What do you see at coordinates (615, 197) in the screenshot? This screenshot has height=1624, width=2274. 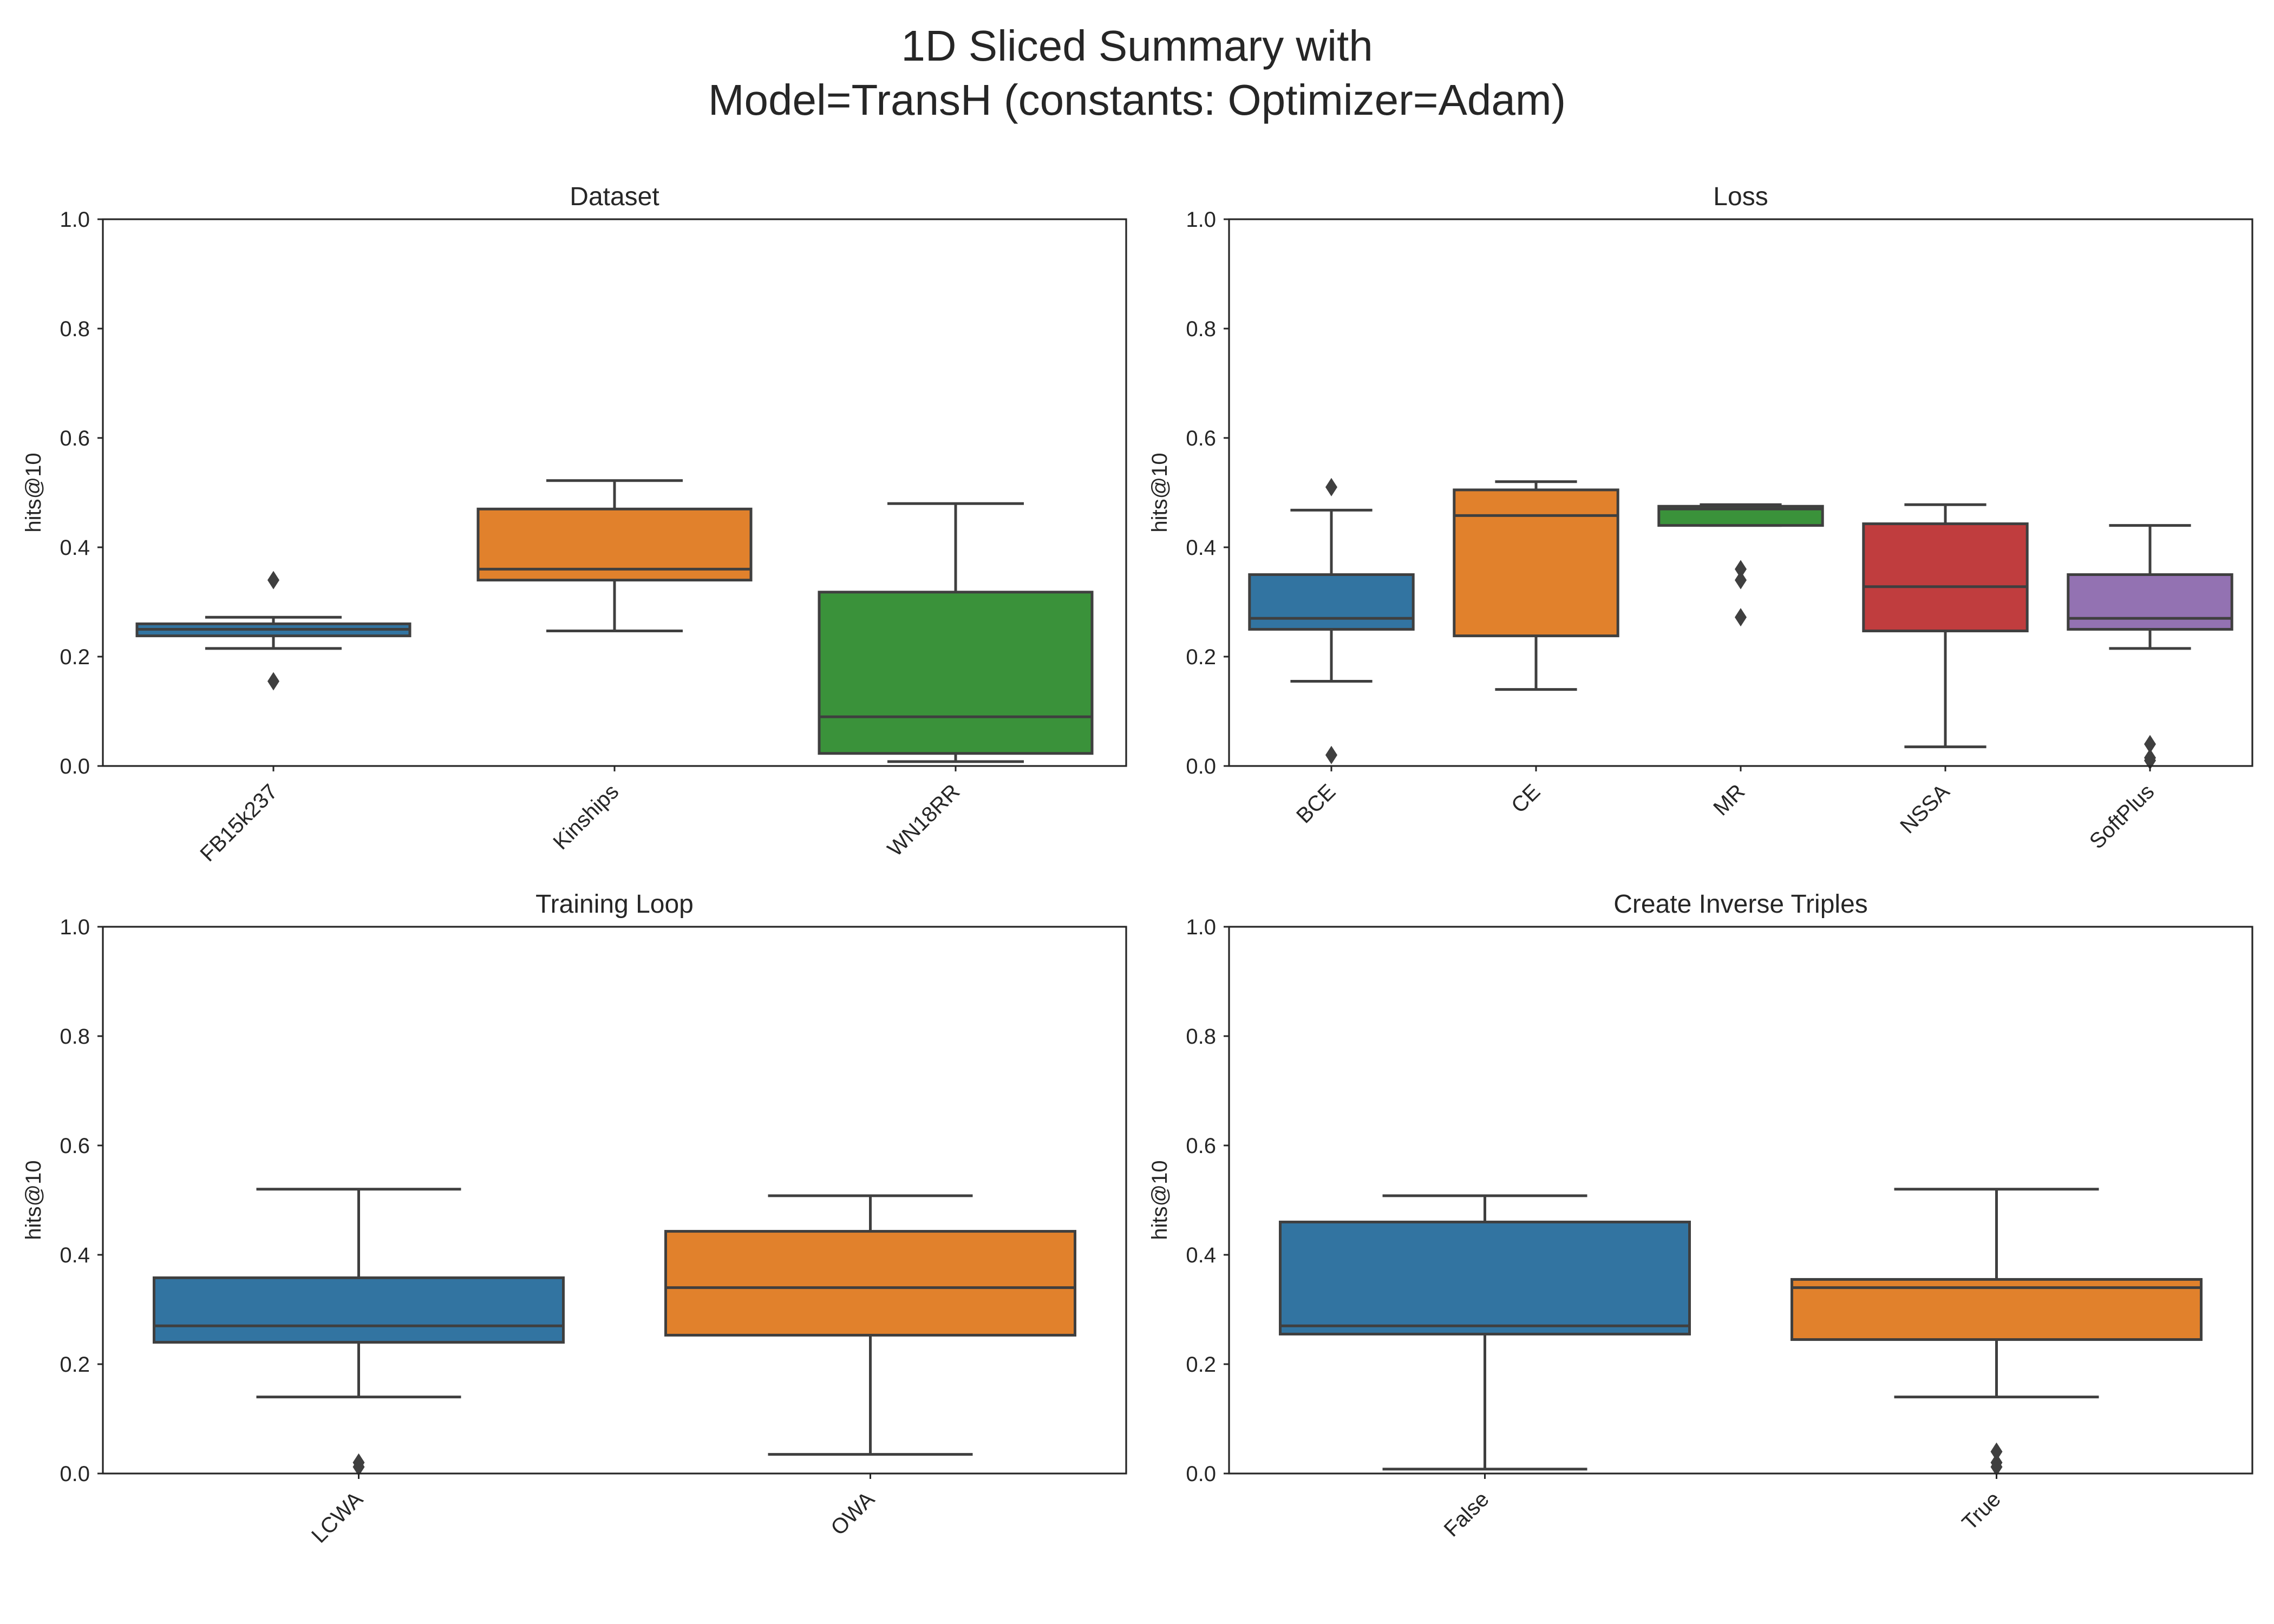 I see `subplot-title: Dataset` at bounding box center [615, 197].